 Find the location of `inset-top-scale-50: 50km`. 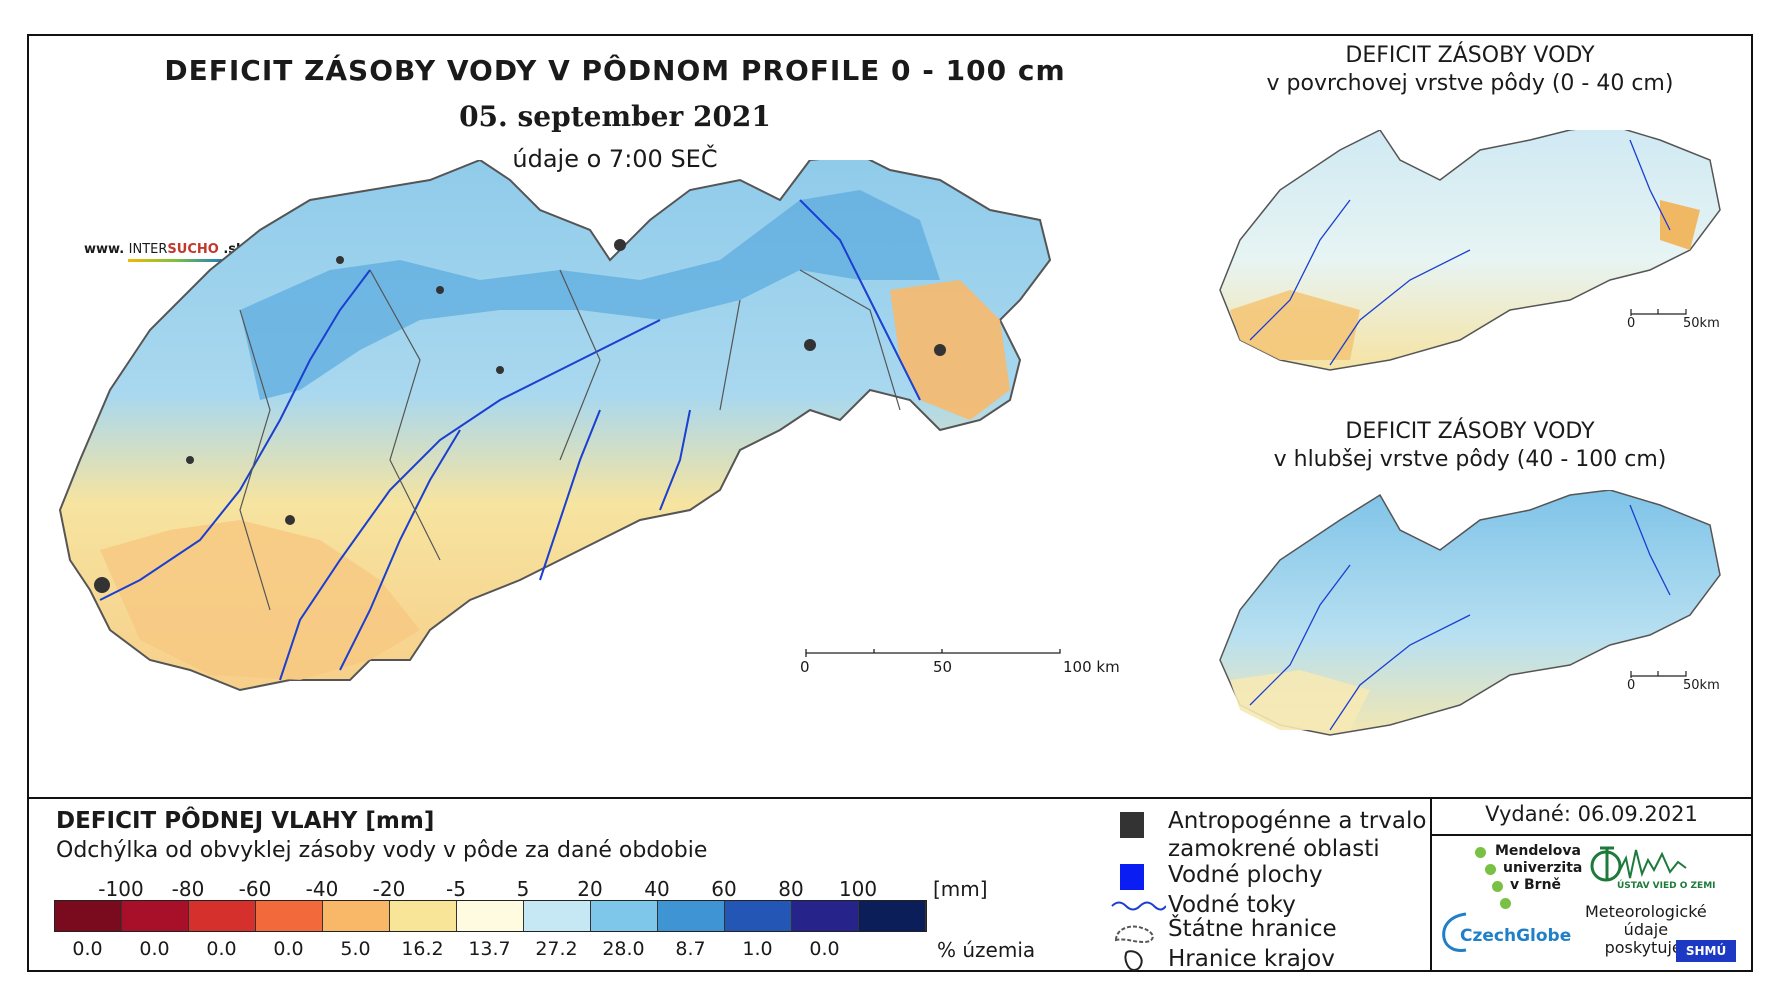

inset-top-scale-50: 50km is located at coordinates (1701, 323).